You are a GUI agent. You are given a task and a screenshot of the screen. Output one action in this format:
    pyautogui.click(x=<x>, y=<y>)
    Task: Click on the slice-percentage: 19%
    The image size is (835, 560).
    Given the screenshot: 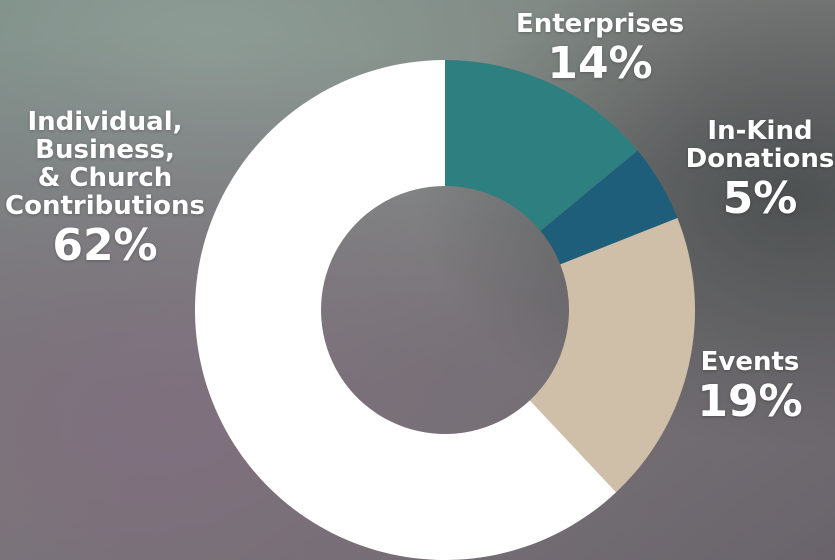 What is the action you would take?
    pyautogui.click(x=750, y=401)
    